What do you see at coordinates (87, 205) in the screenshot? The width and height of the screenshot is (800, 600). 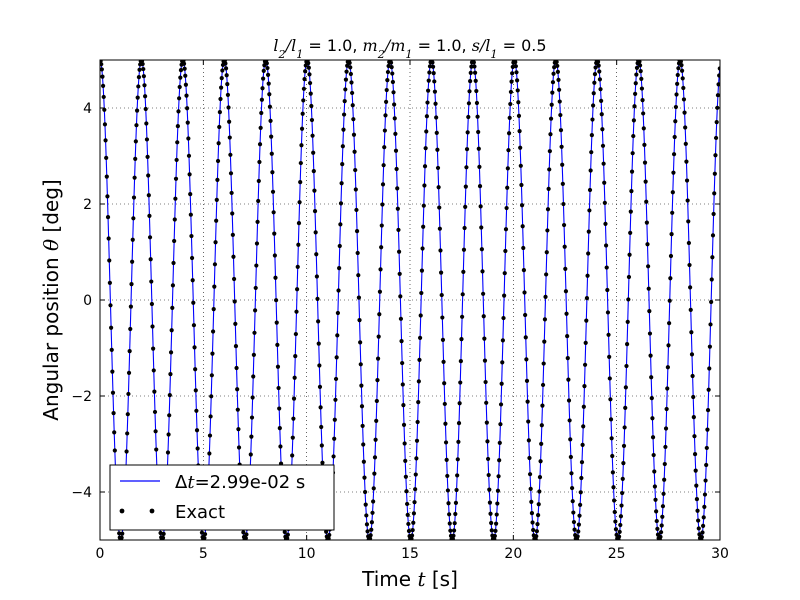 I see `y-tick-label: 2` at bounding box center [87, 205].